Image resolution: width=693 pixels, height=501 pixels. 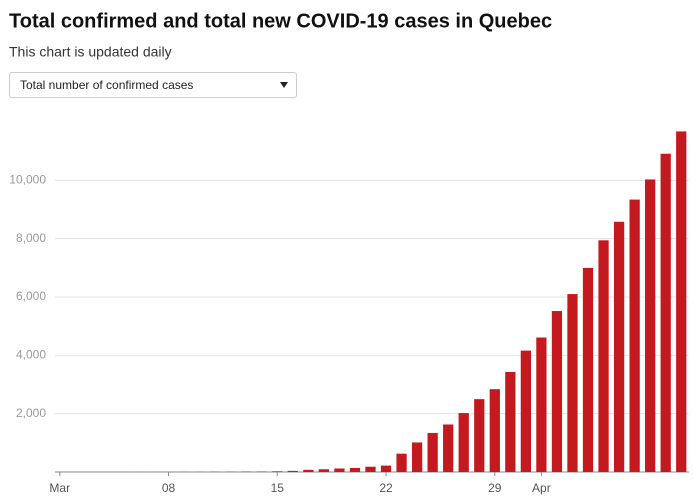 What do you see at coordinates (278, 488) in the screenshot?
I see `x-tick-label: 15` at bounding box center [278, 488].